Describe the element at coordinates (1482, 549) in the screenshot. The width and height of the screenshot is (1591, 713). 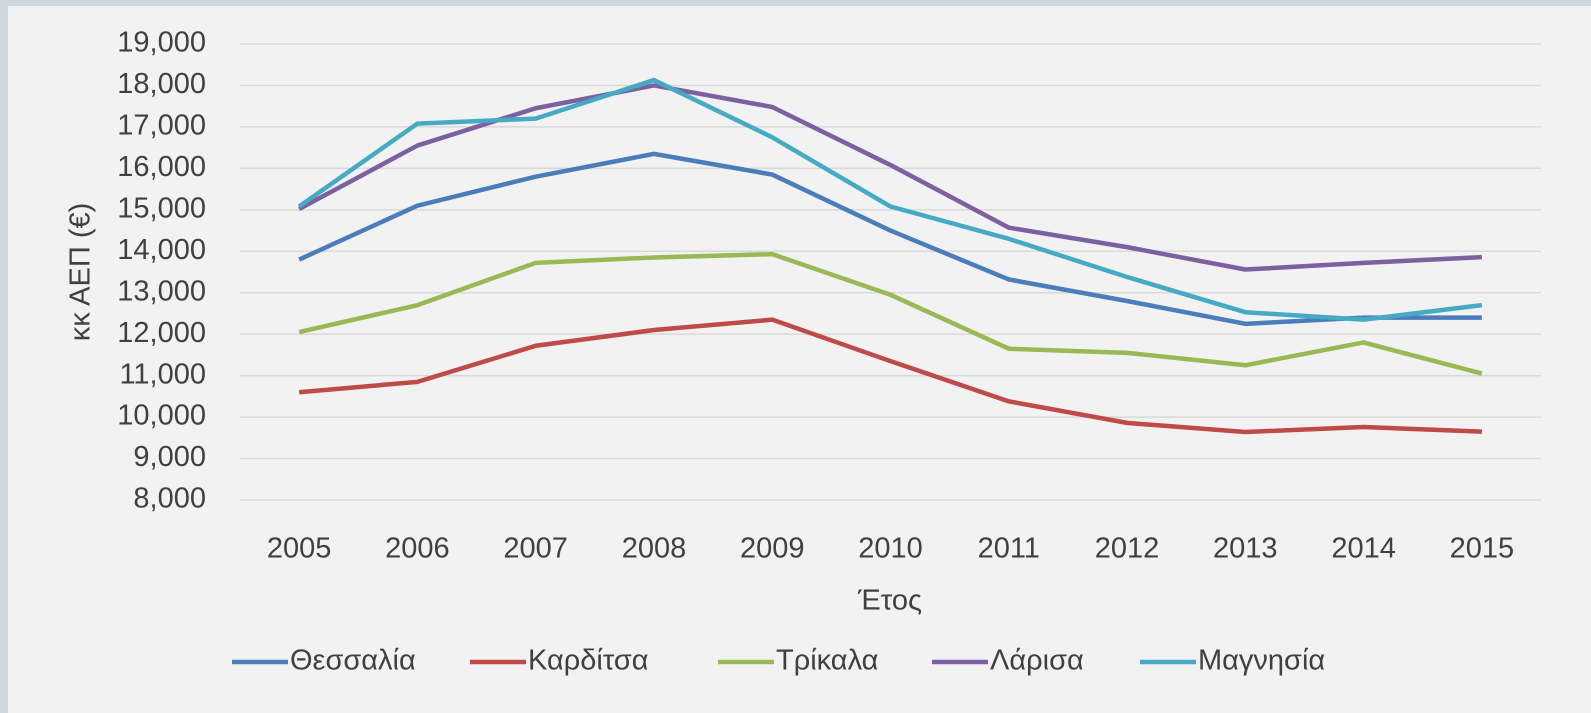
I see `x-tick-label: 2015` at that location.